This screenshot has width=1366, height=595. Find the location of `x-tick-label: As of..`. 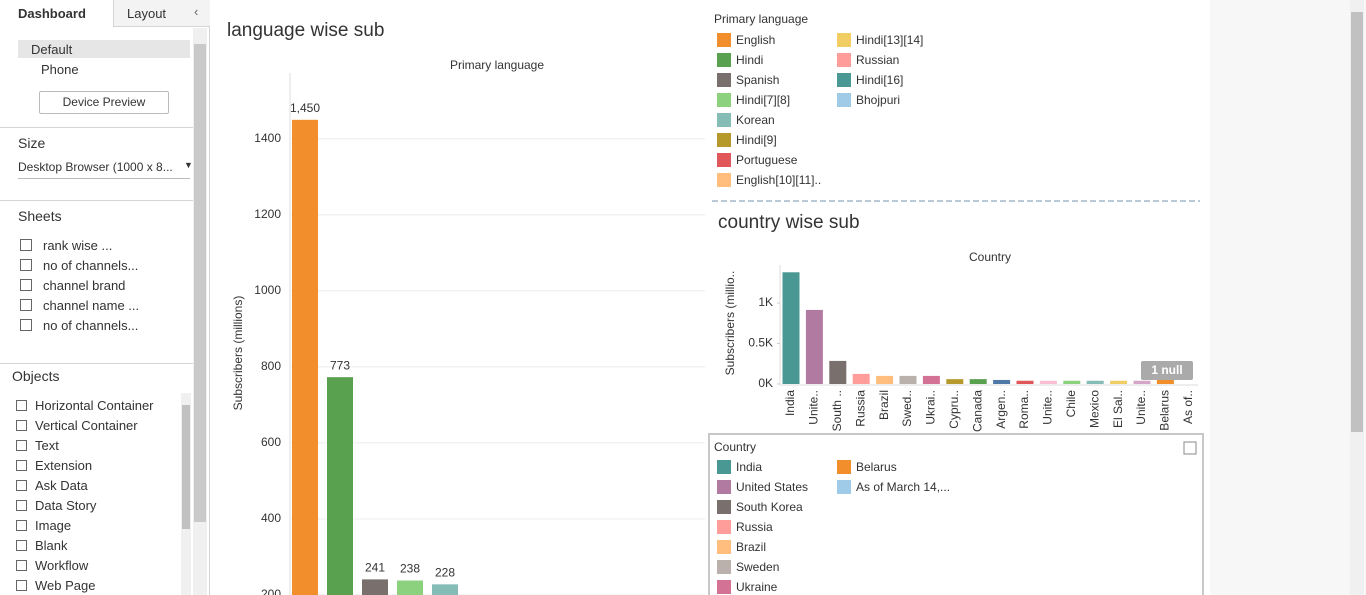

x-tick-label: As of.. is located at coordinates (1188, 407).